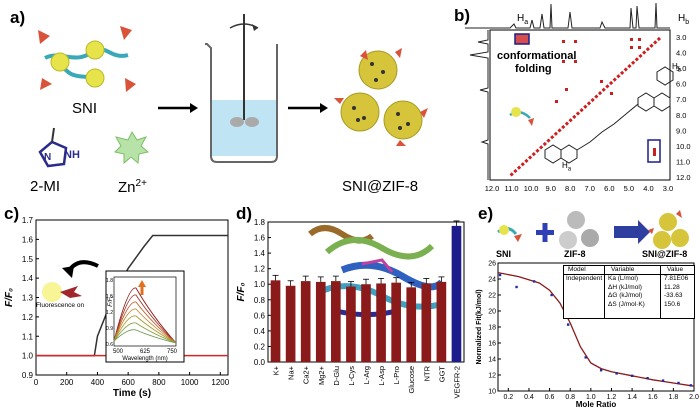 The height and width of the screenshot is (409, 700). What do you see at coordinates (509, 233) in the screenshot?
I see `sni-mini-icon` at bounding box center [509, 233].